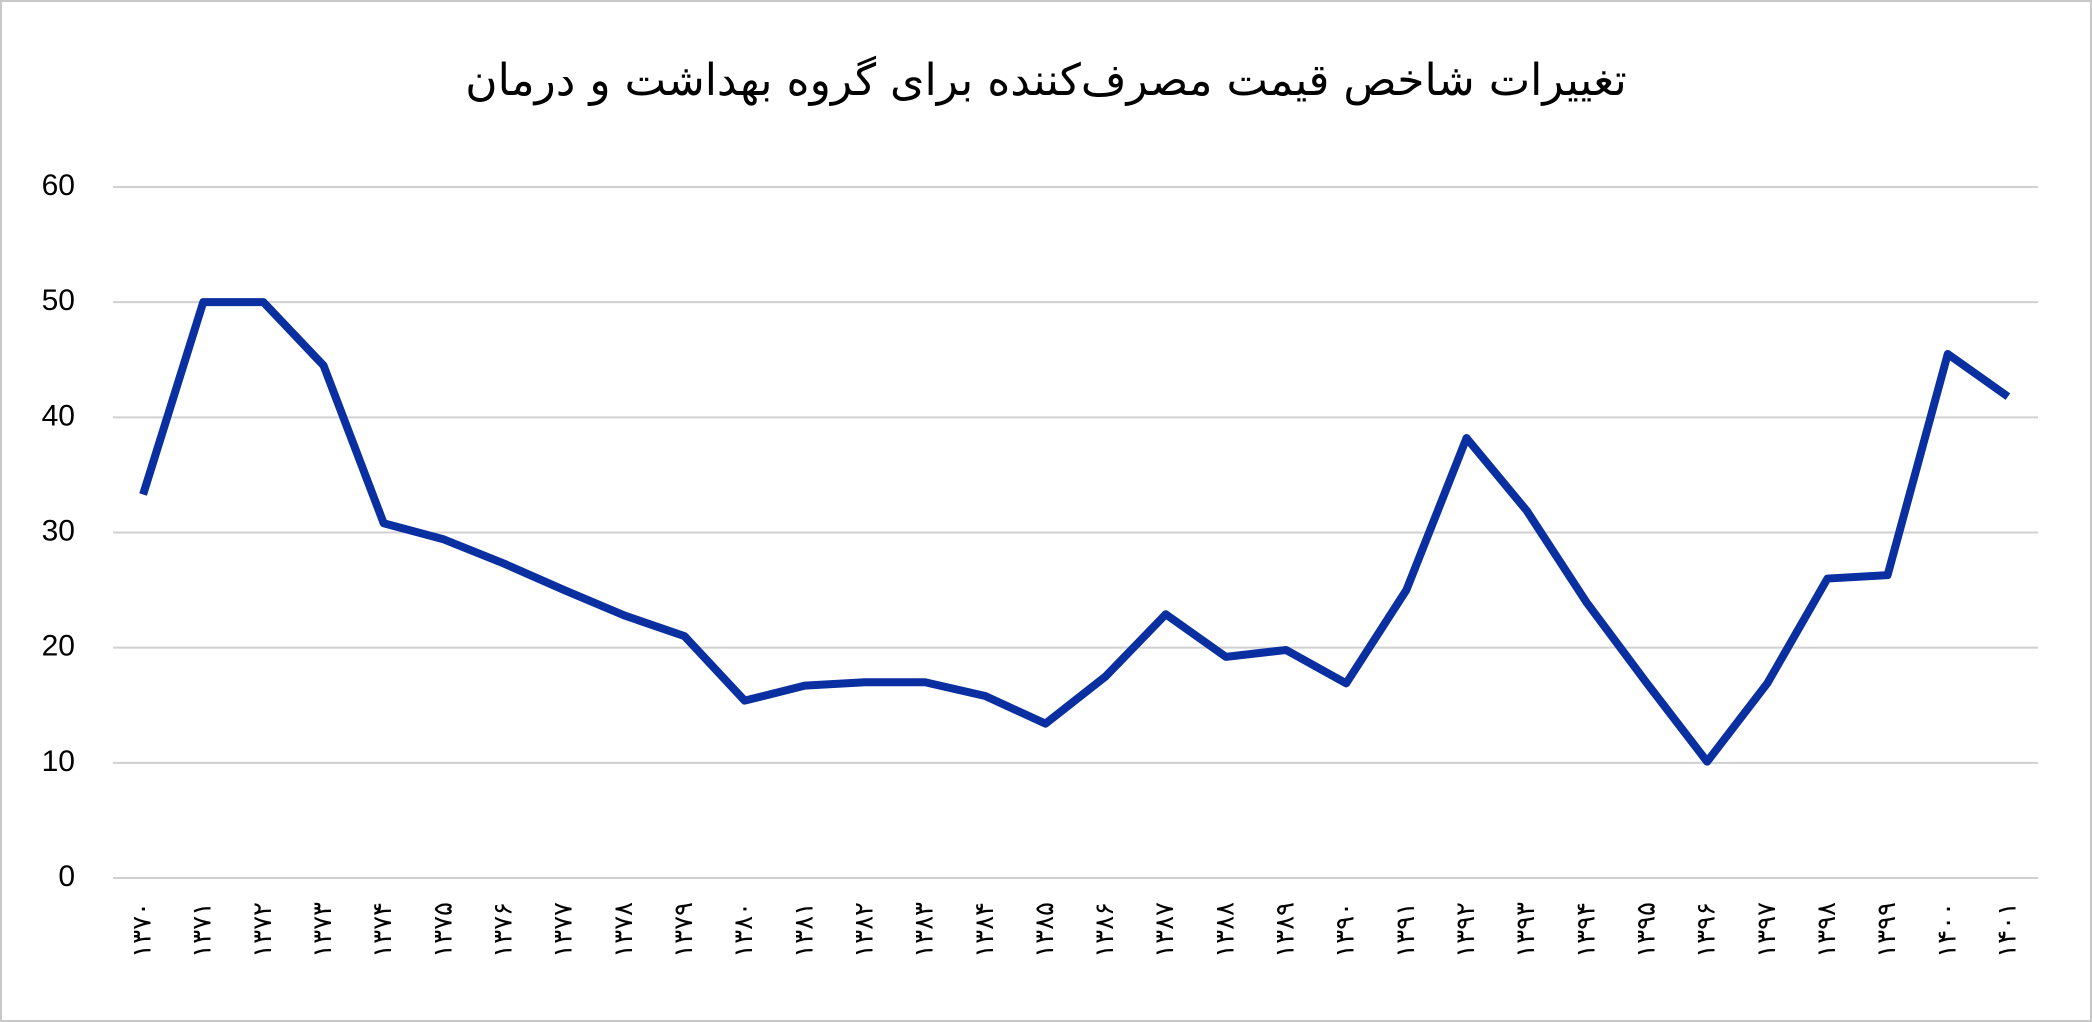 Image resolution: width=2092 pixels, height=1022 pixels. Describe the element at coordinates (1346, 930) in the screenshot. I see `x-tick-label: ۱۳۹۰` at that location.